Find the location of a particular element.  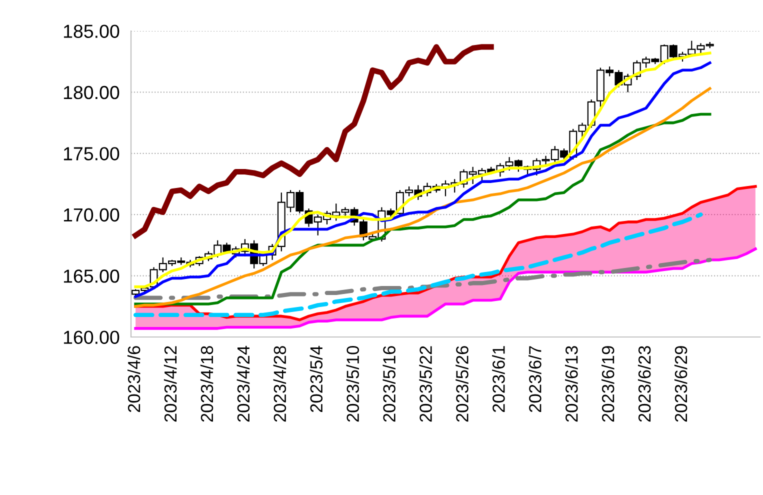

x-tick-label: 2023/5/10 is located at coordinates (352, 384).